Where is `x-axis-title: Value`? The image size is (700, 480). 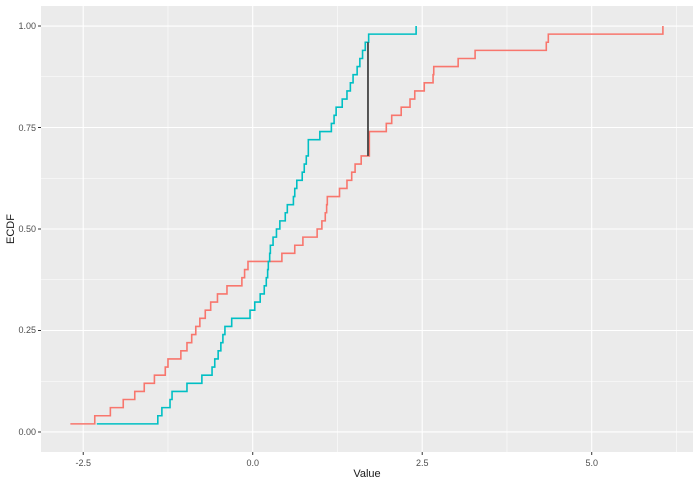
x-axis-title: Value is located at coordinates (367, 474).